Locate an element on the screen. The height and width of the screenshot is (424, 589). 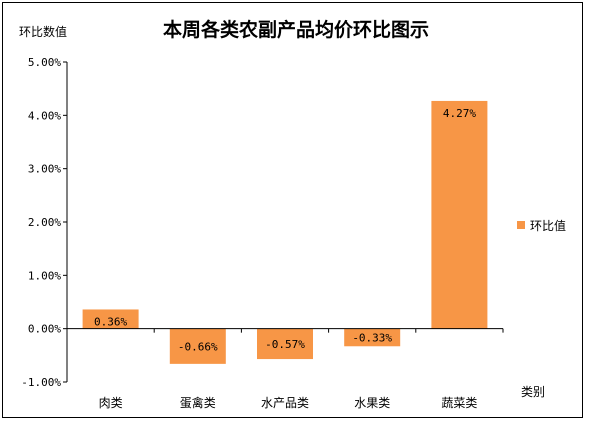
y-tick-label: 0.00% is located at coordinates (44, 329).